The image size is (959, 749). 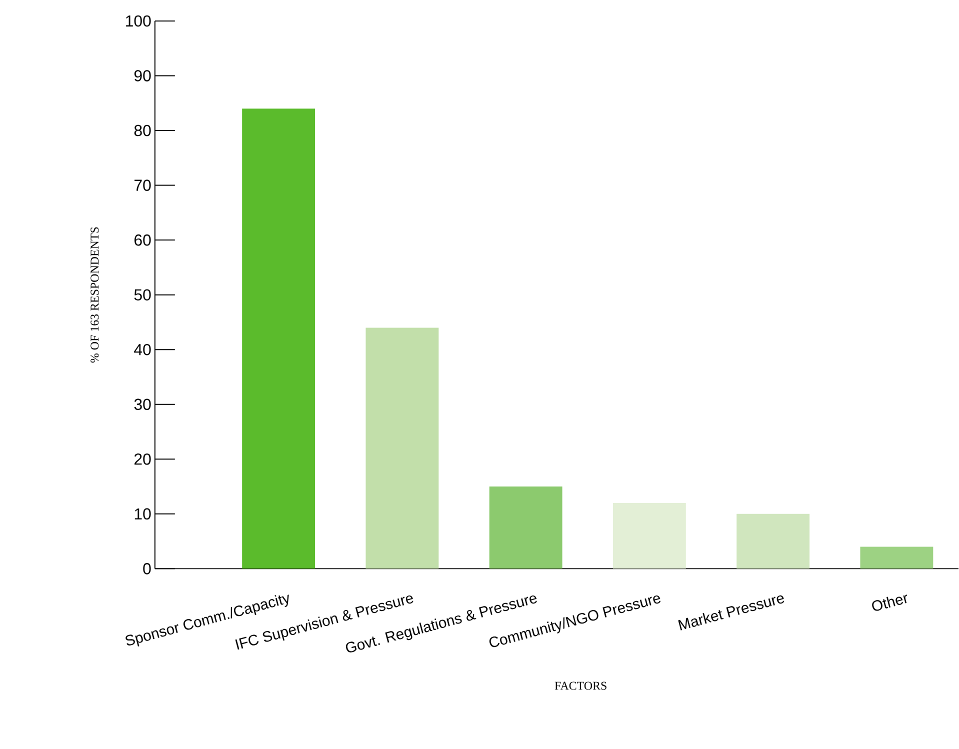 What do you see at coordinates (580, 686) in the screenshot?
I see `x-axis-title: FACTORS` at bounding box center [580, 686].